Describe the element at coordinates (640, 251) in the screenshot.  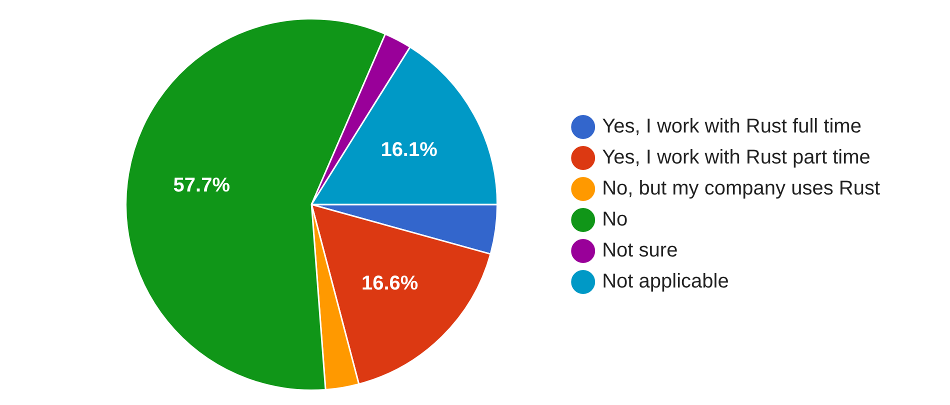
I see `legend-label: Not sure` at that location.